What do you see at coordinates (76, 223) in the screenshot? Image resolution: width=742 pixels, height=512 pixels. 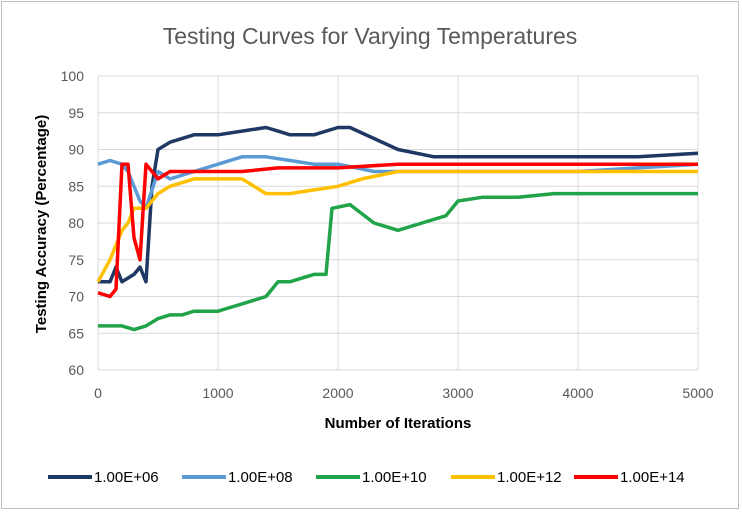 I see `y-tick-label: 80` at bounding box center [76, 223].